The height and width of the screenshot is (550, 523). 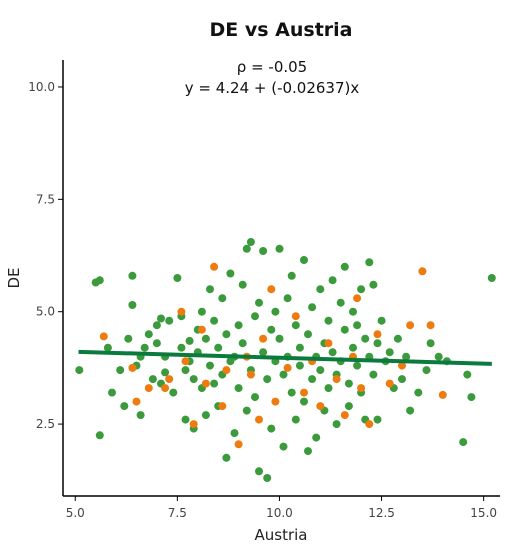 What do you see at coordinates (483, 513) in the screenshot?
I see `x-tick-label: 15.0` at bounding box center [483, 513].